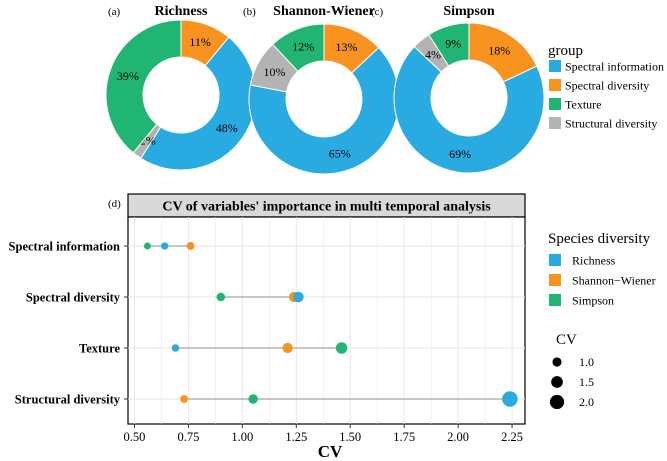  Describe the element at coordinates (221, 297) in the screenshot. I see `point-simpson-spectral-diversity` at that location.